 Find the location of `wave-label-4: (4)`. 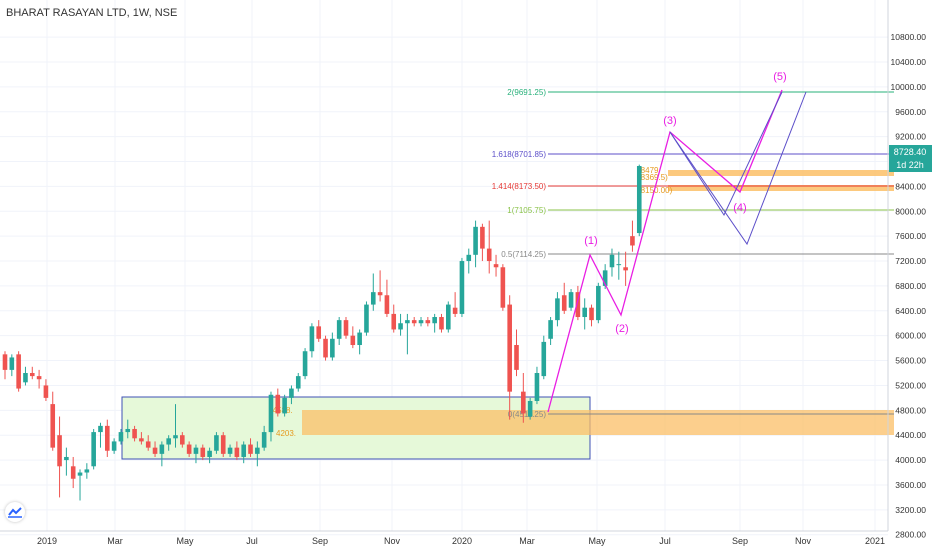

wave-label-4: (4) is located at coordinates (739, 208).